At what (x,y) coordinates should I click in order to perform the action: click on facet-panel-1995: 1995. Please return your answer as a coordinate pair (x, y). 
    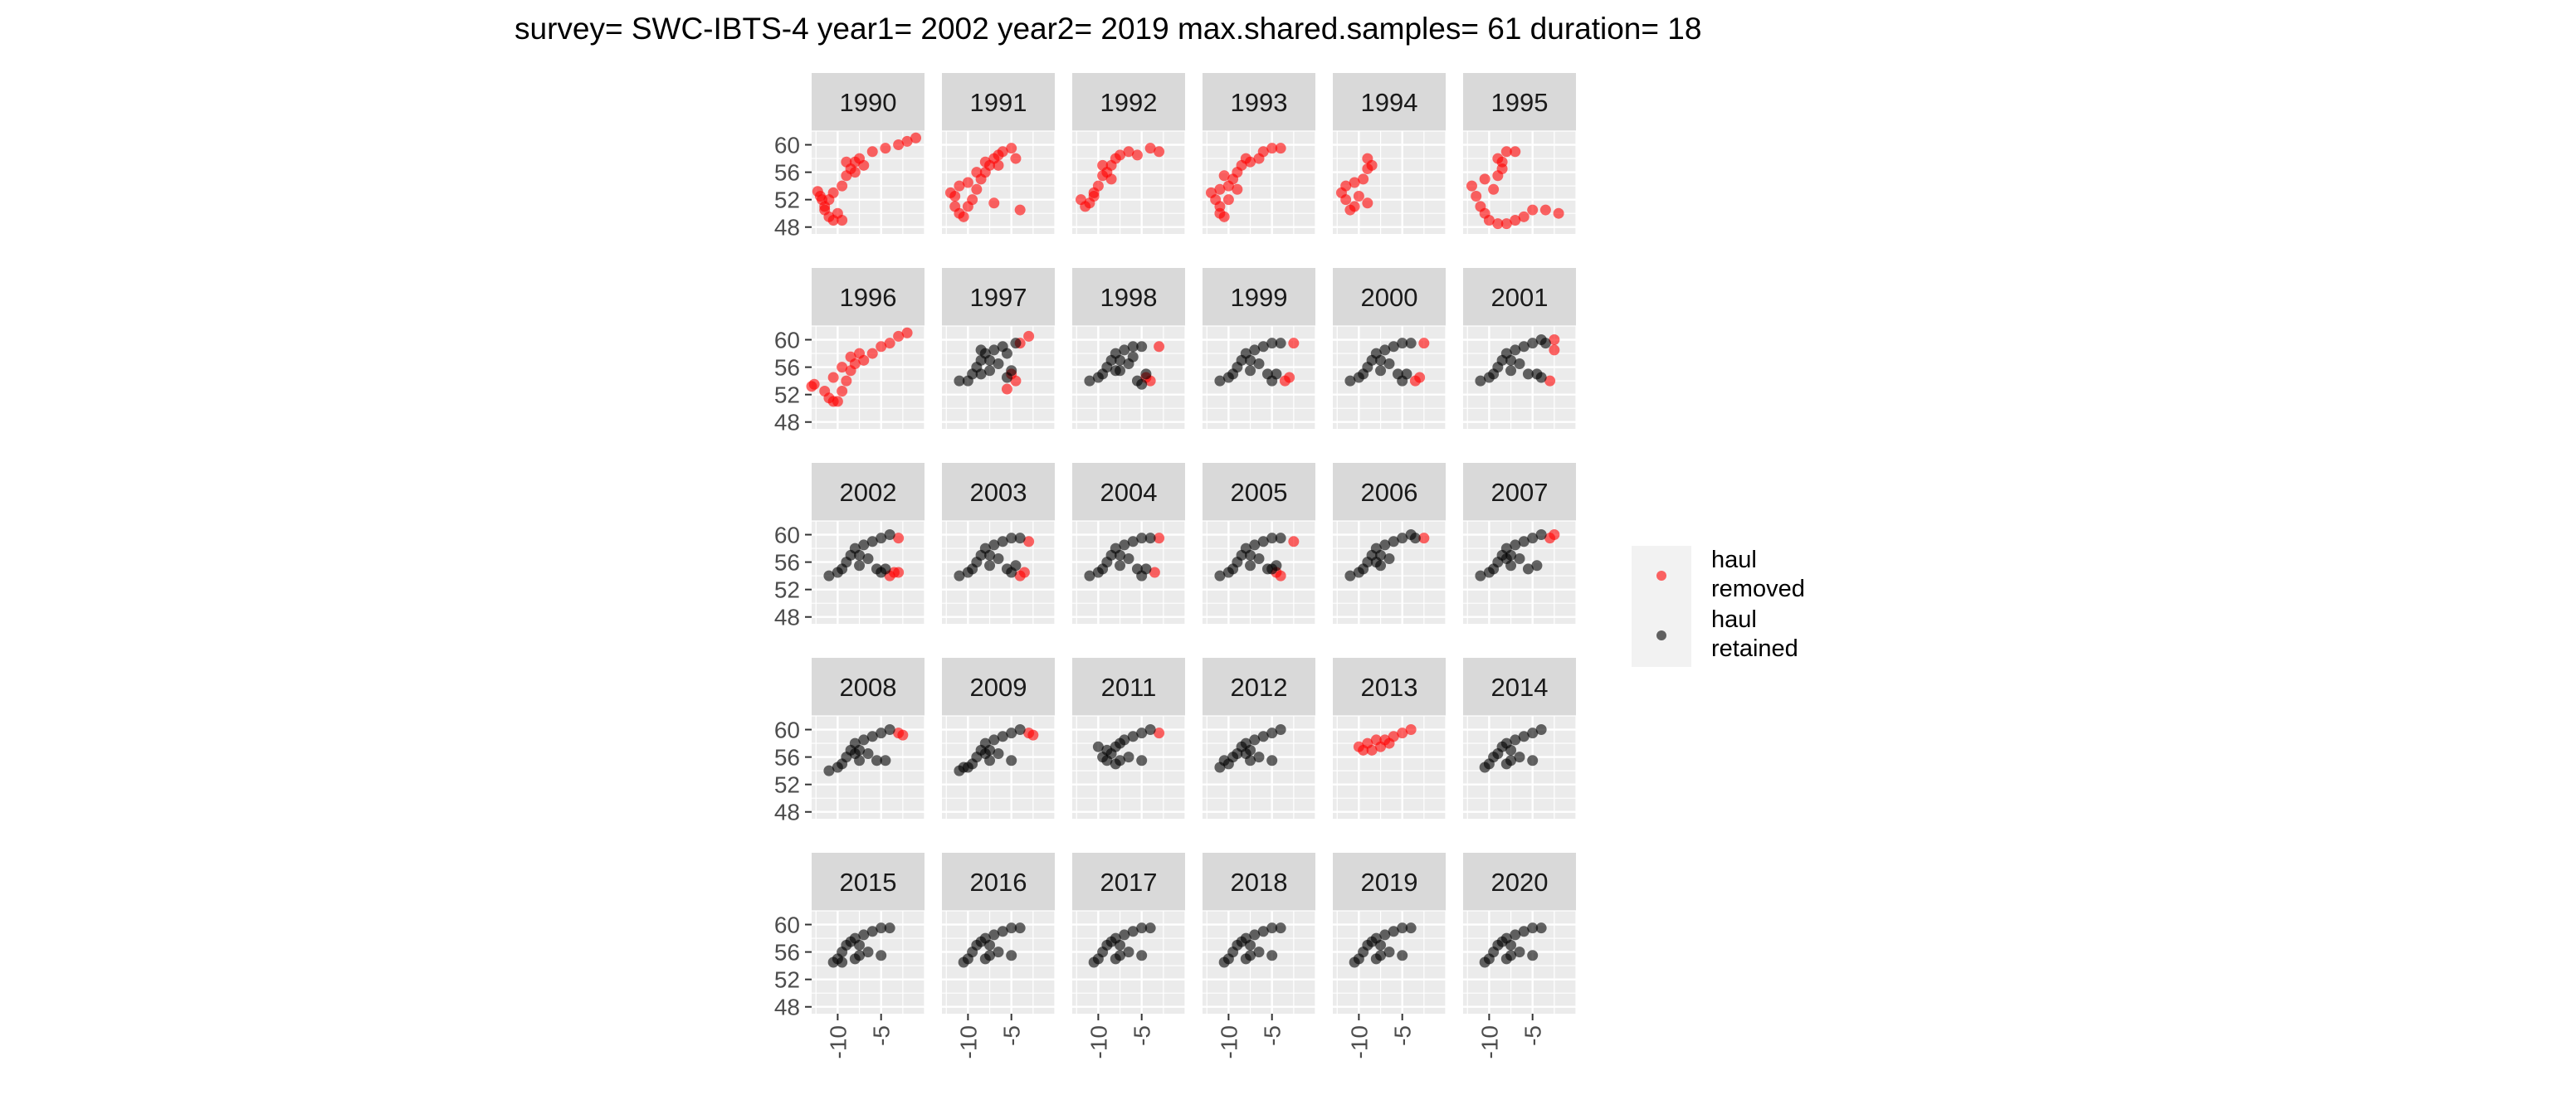
    Looking at the image, I should click on (1520, 153).